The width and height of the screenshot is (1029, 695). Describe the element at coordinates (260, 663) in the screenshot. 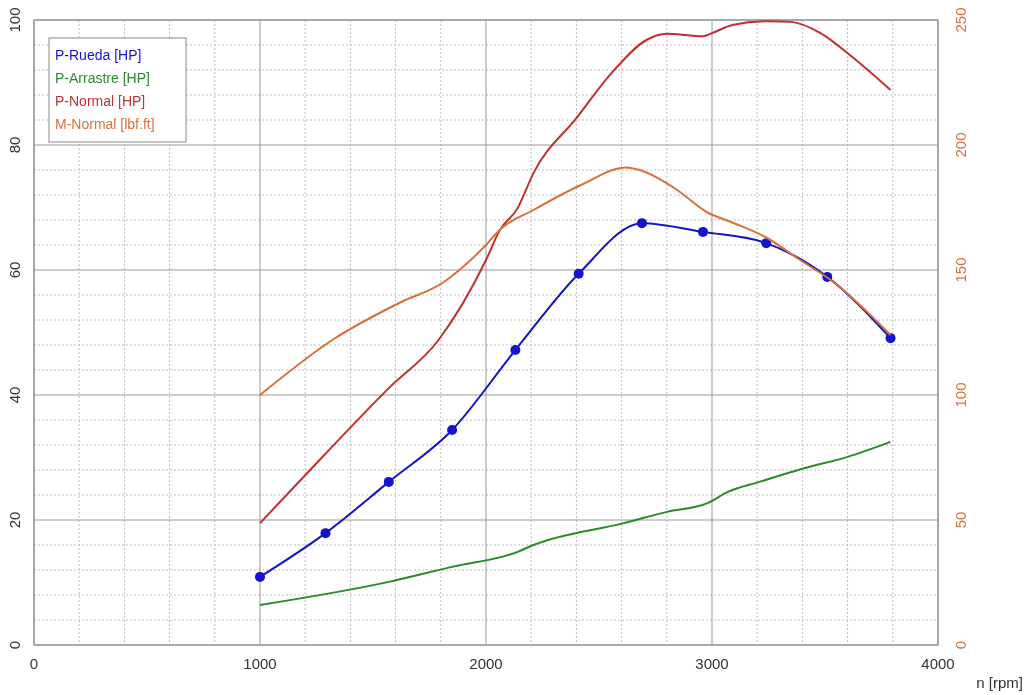

I see `x-tick-label: 1000` at that location.